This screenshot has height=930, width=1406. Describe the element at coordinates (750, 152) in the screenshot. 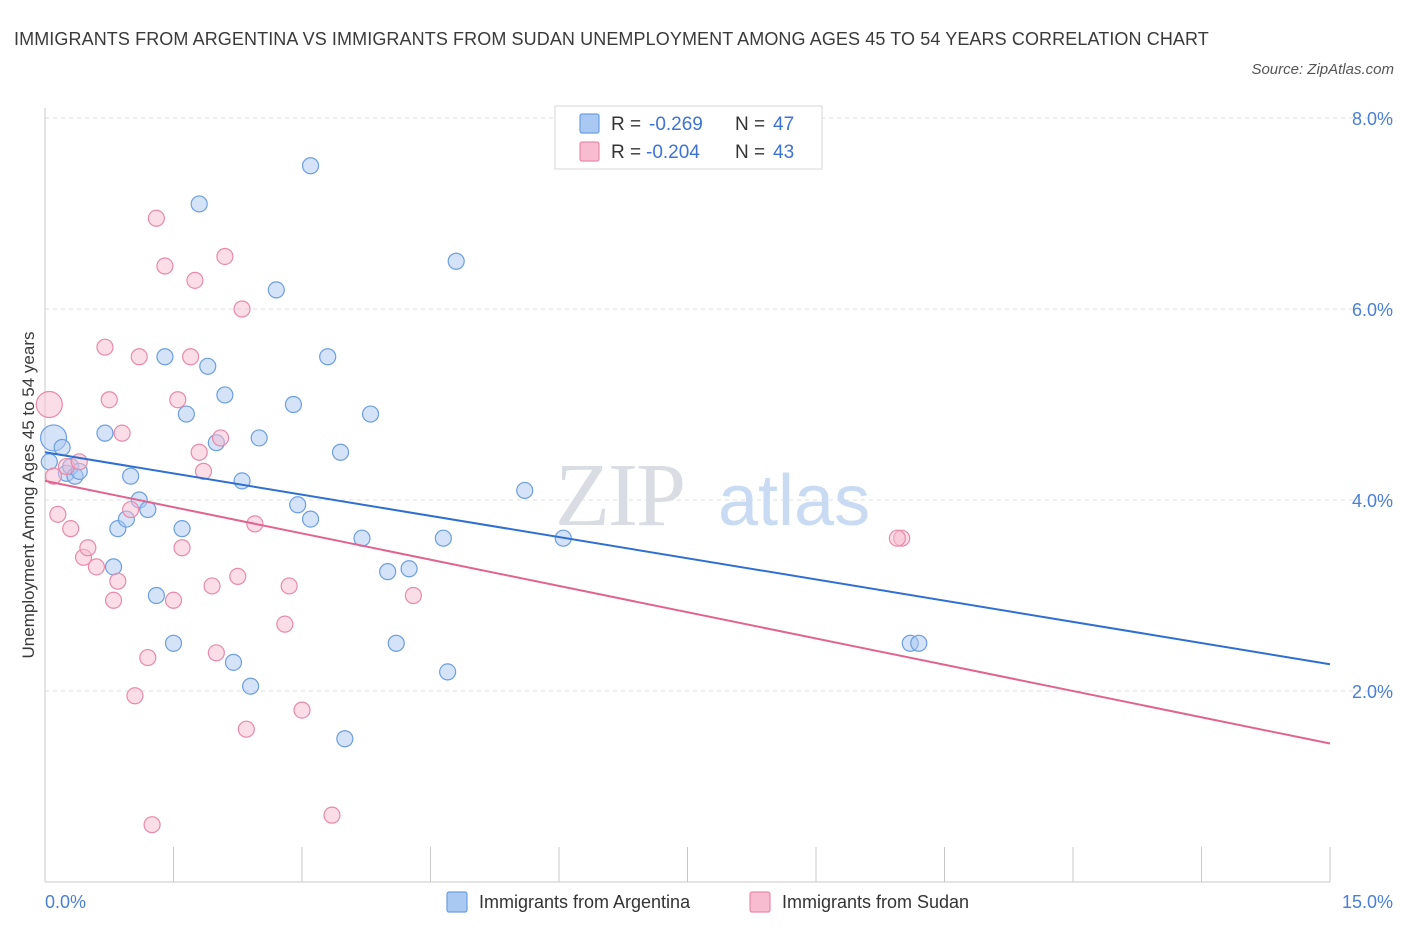

I see `legend-n-label-sudan: N =` at that location.